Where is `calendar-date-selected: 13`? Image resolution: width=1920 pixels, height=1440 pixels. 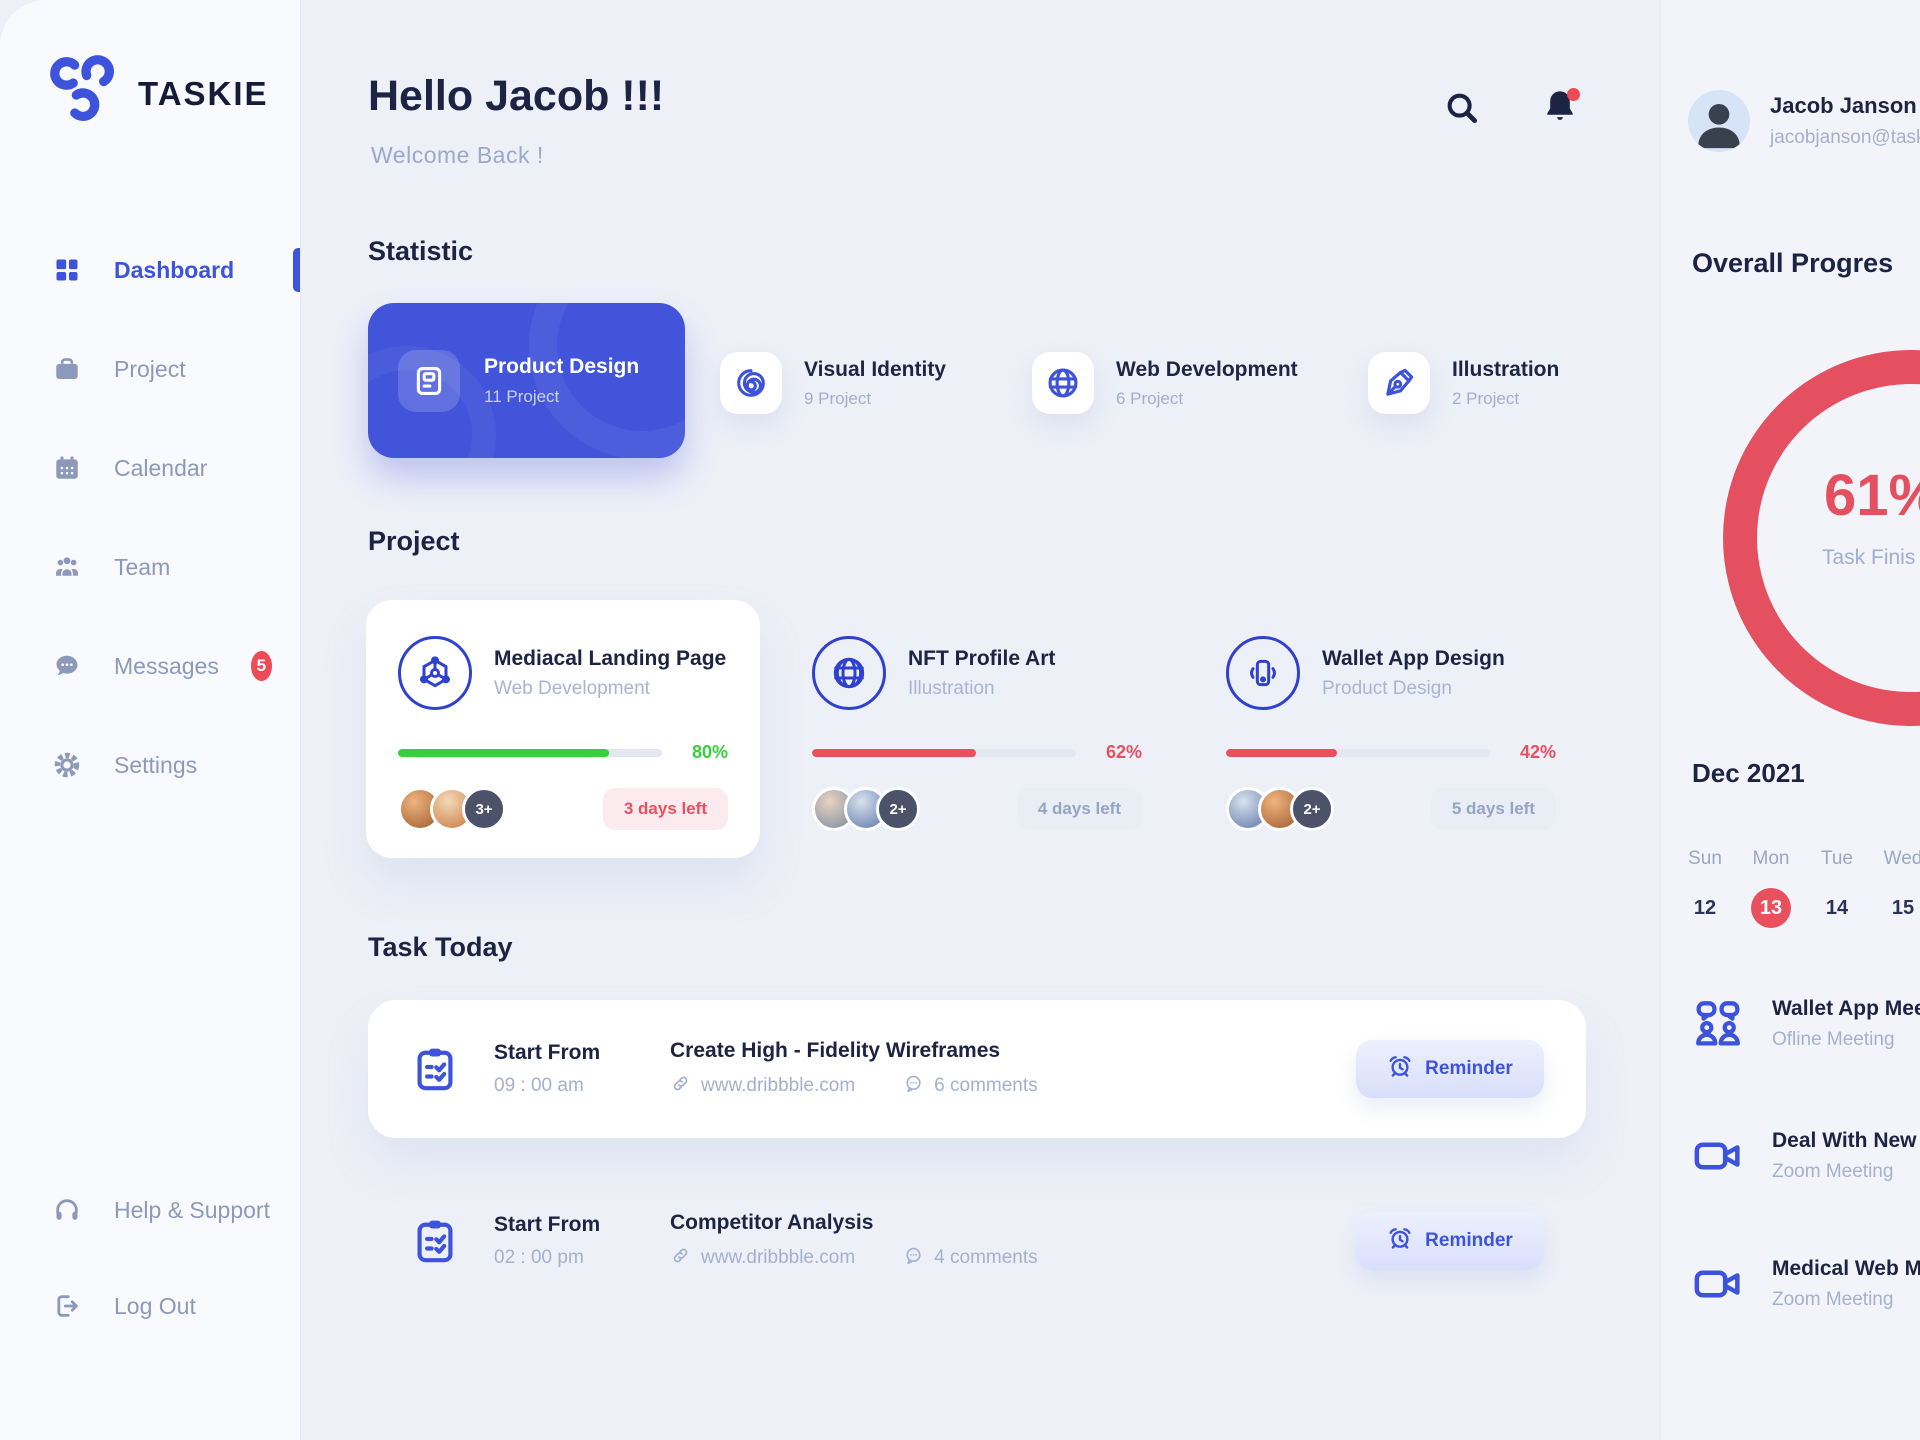
calendar-date-selected: 13 is located at coordinates (1771, 908).